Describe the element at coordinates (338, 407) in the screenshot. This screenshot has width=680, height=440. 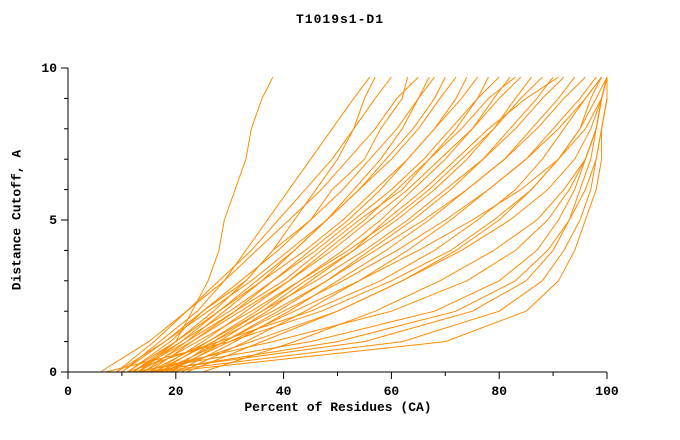
I see `x-axis-label: Percent of Residues (CA)` at that location.